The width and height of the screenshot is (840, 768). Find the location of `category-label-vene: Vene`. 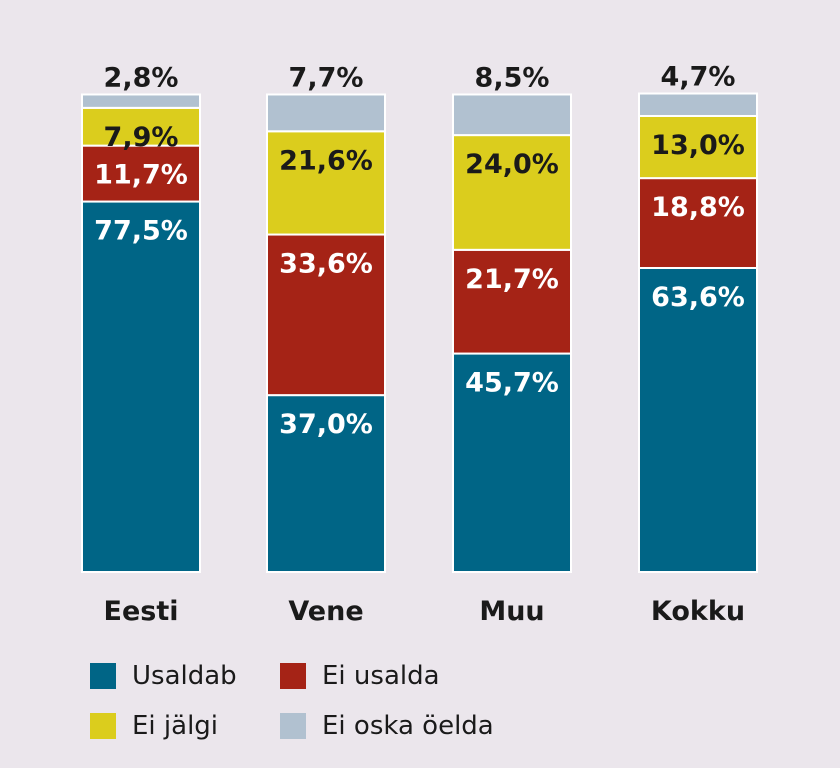

category-label-vene: Vene is located at coordinates (325, 611).